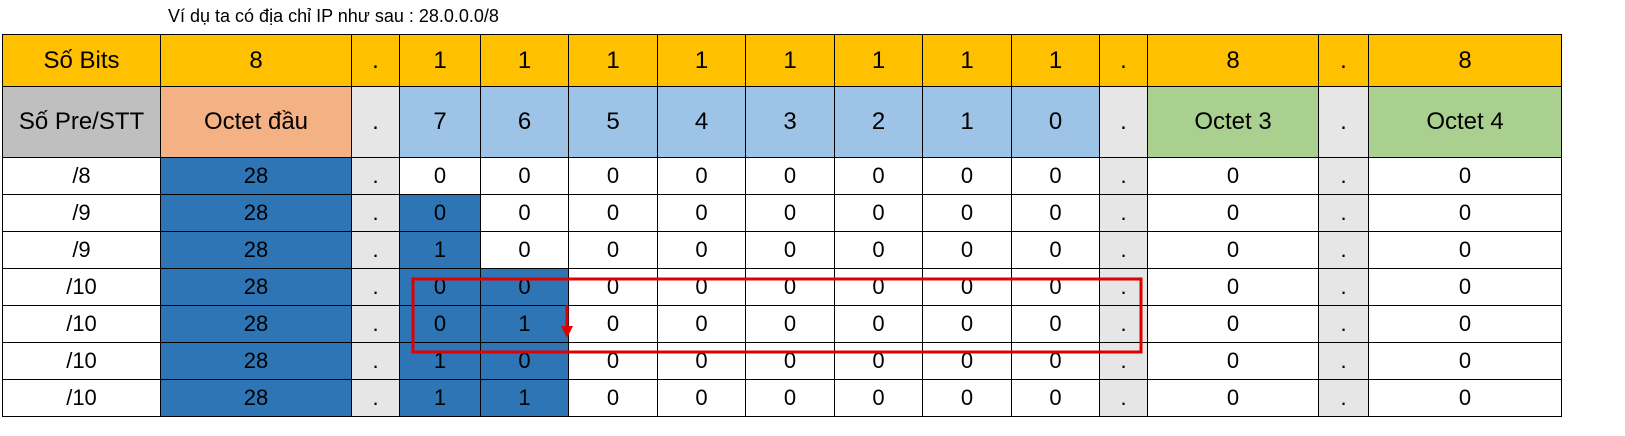 The height and width of the screenshot is (436, 1625). I want to click on table-row: /9 28 . 0 0 0 0 0 0 0 0 . 0 . 0, so click(782, 213).